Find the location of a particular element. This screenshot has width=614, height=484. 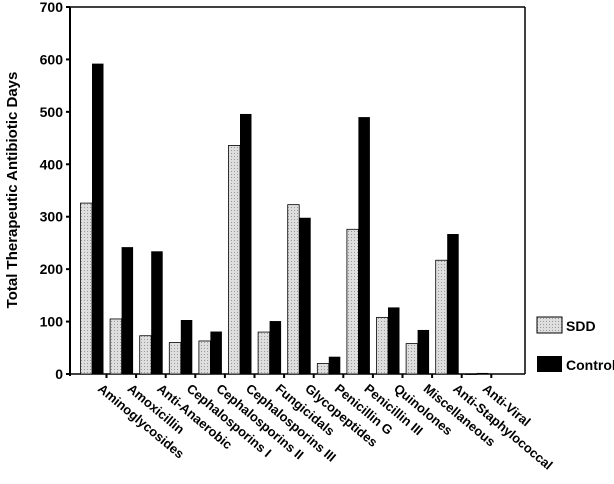

y-tick-label: 500 is located at coordinates (52, 112).